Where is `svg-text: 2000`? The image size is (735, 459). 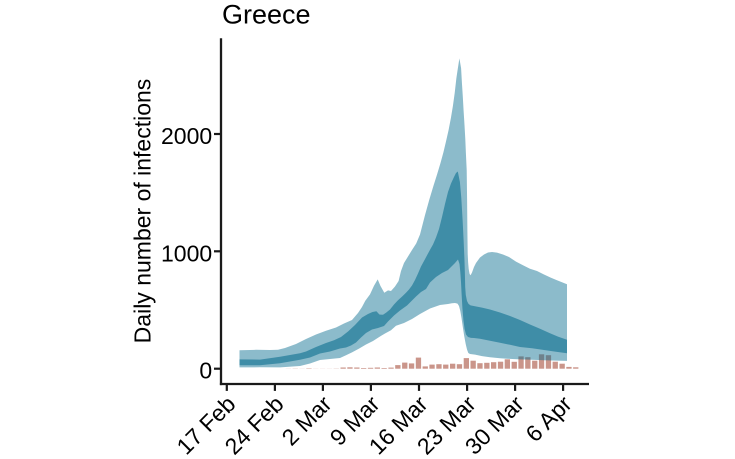
svg-text: 2000 is located at coordinates (186, 136).